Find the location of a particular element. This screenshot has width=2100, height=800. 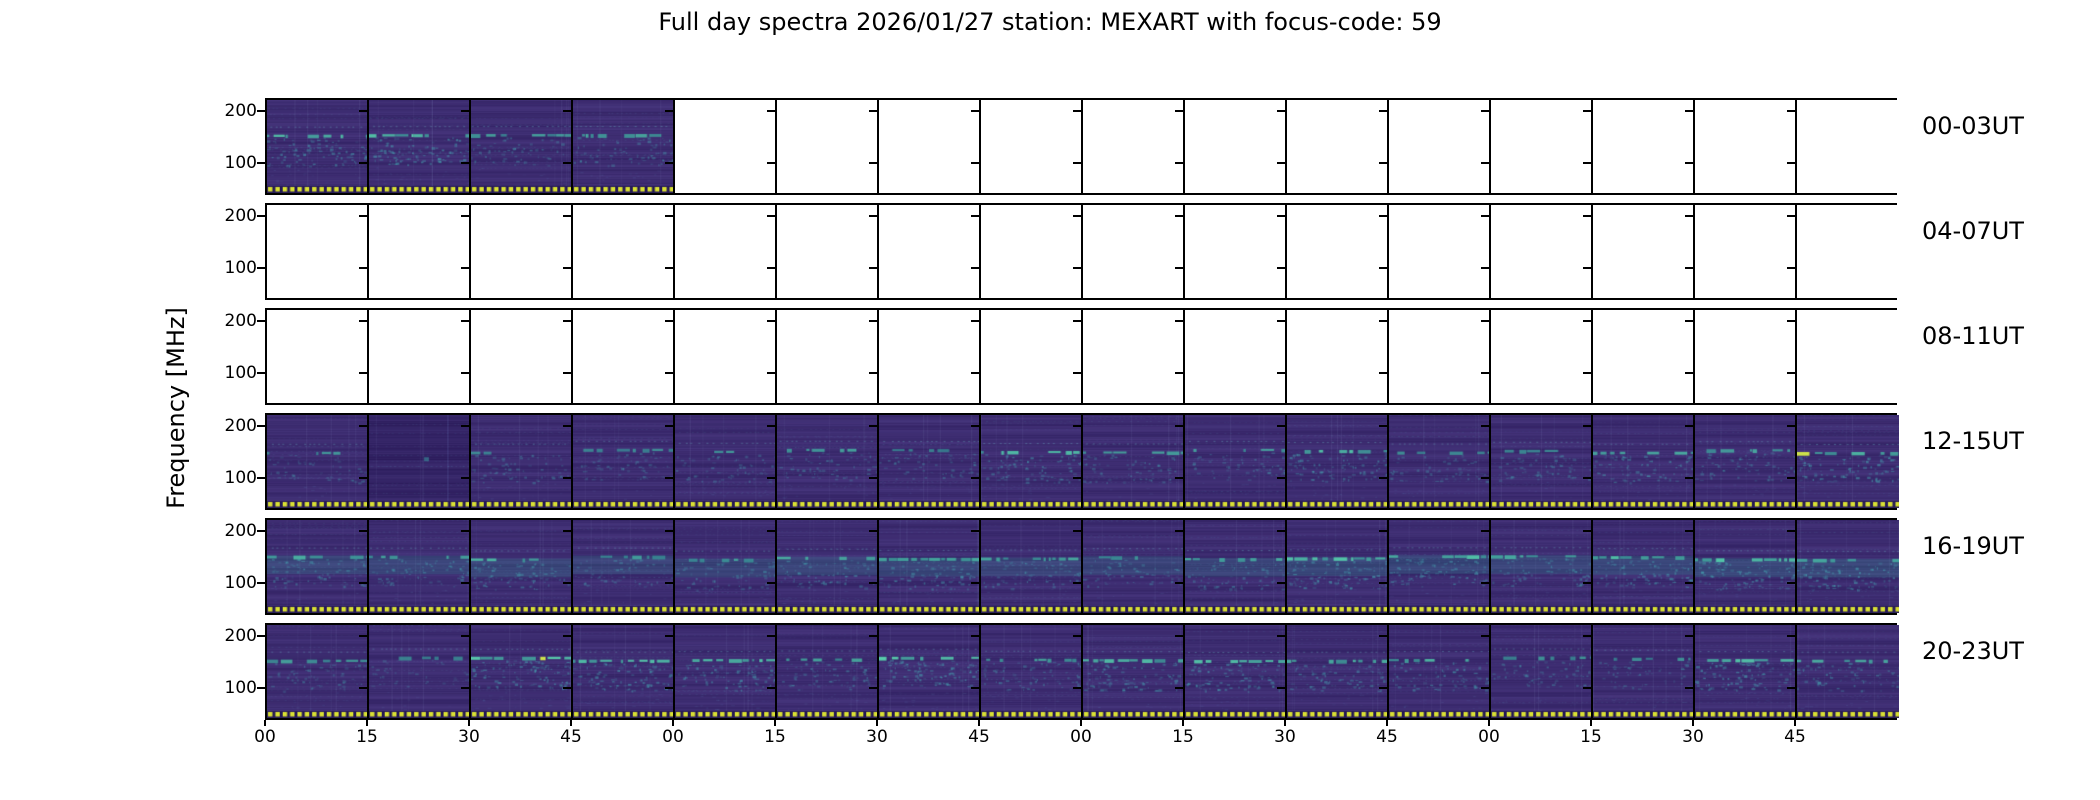

spectra-row-16-19UT is located at coordinates (1082, 566).